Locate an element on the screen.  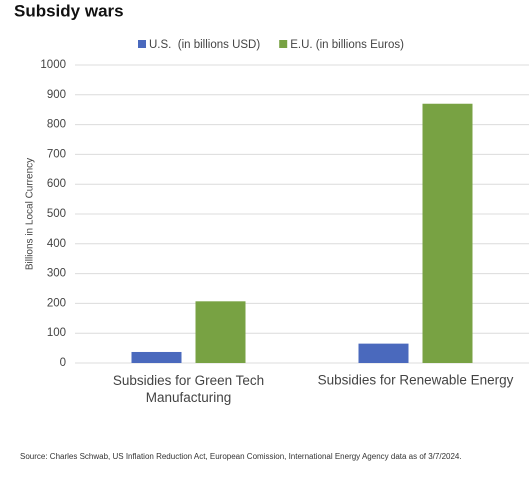
legend-label: U.S. (in billions USD) is located at coordinates (204, 45).